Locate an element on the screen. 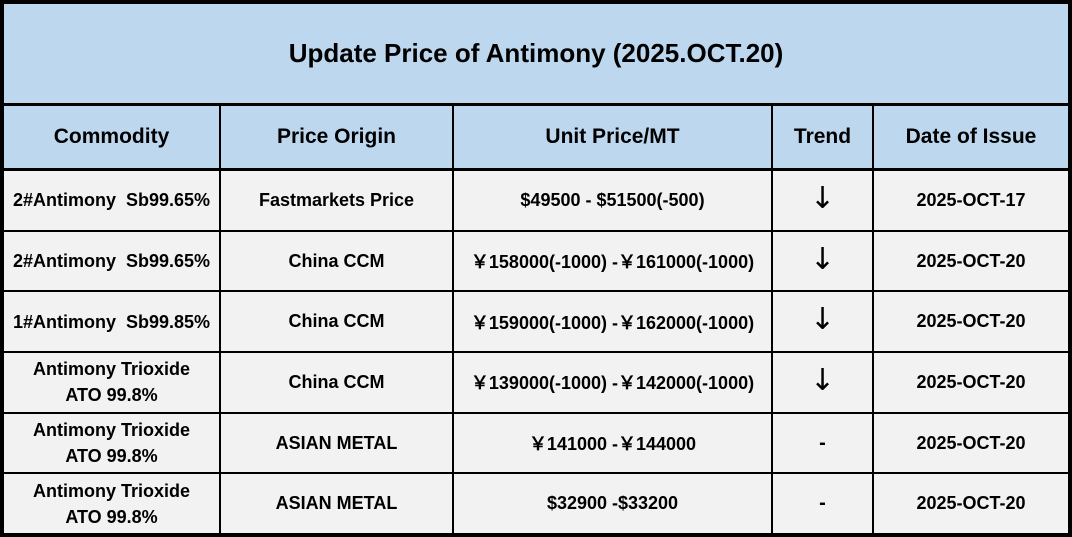 This screenshot has width=1072, height=537. unit-price-cell: ￥141000 -￥144000 is located at coordinates (613, 443).